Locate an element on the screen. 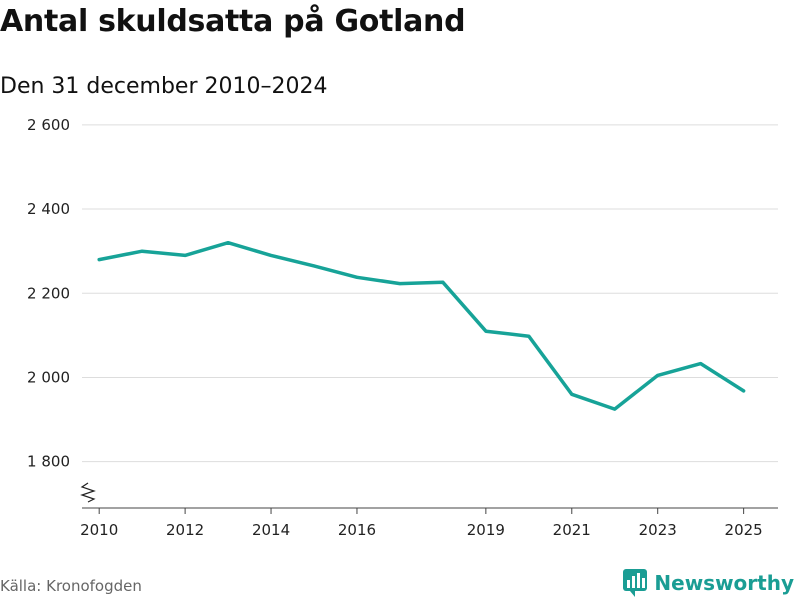 The image size is (800, 600). x-tick-label: 2010 is located at coordinates (99, 530).